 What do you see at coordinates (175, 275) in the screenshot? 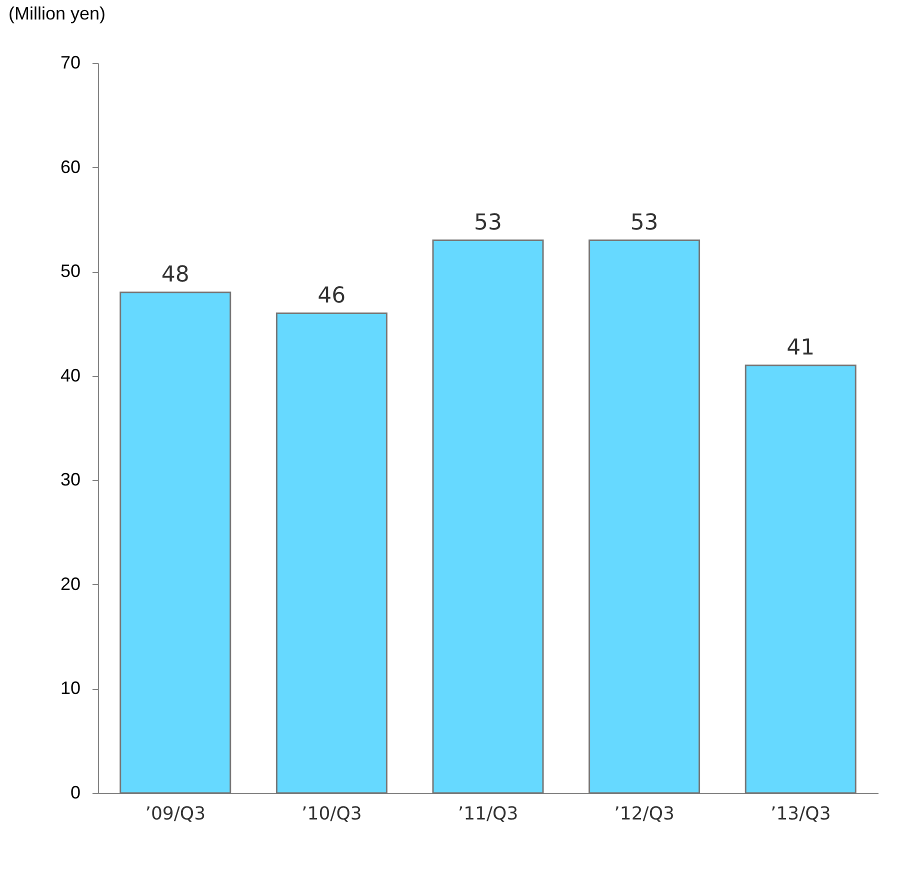
I see `data-label: 48` at bounding box center [175, 275].